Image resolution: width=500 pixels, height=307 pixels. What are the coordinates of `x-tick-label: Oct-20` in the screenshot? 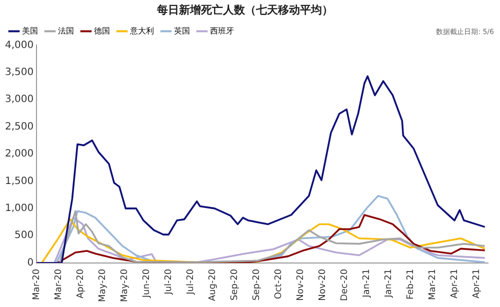 It's located at (279, 284).